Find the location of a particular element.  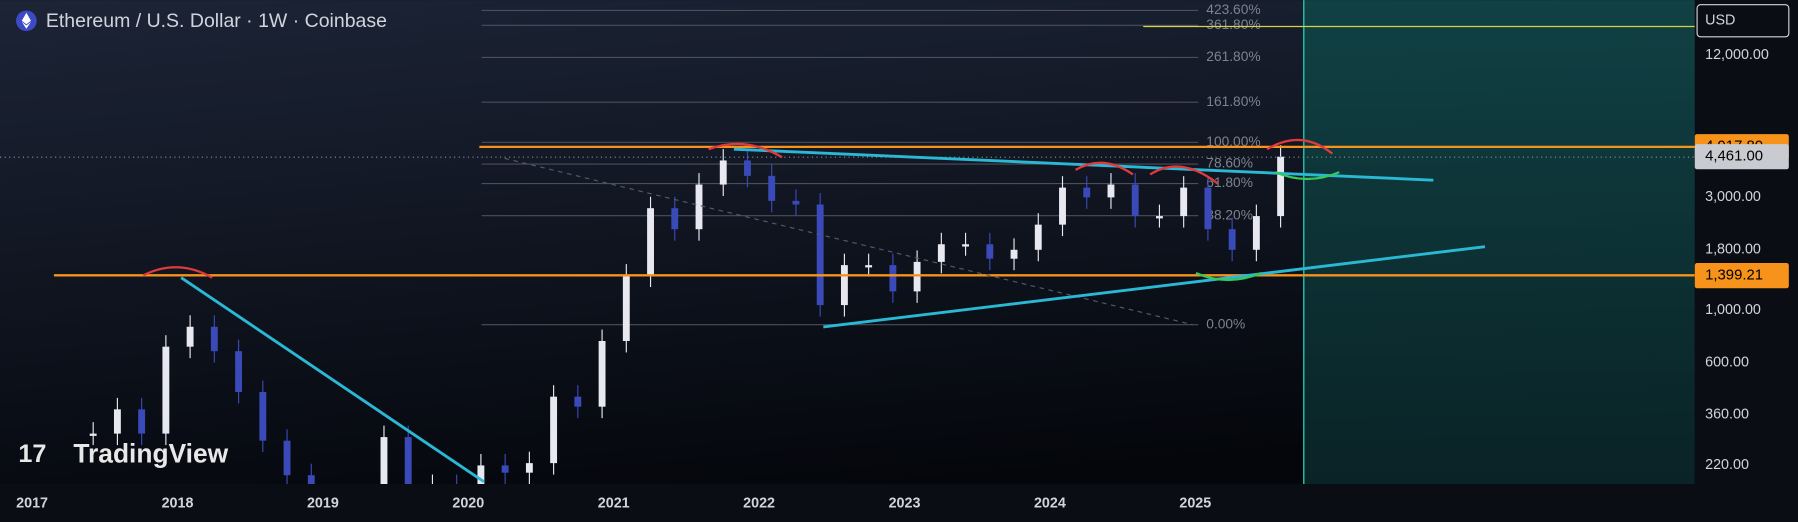

currency: USD is located at coordinates (1720, 21).